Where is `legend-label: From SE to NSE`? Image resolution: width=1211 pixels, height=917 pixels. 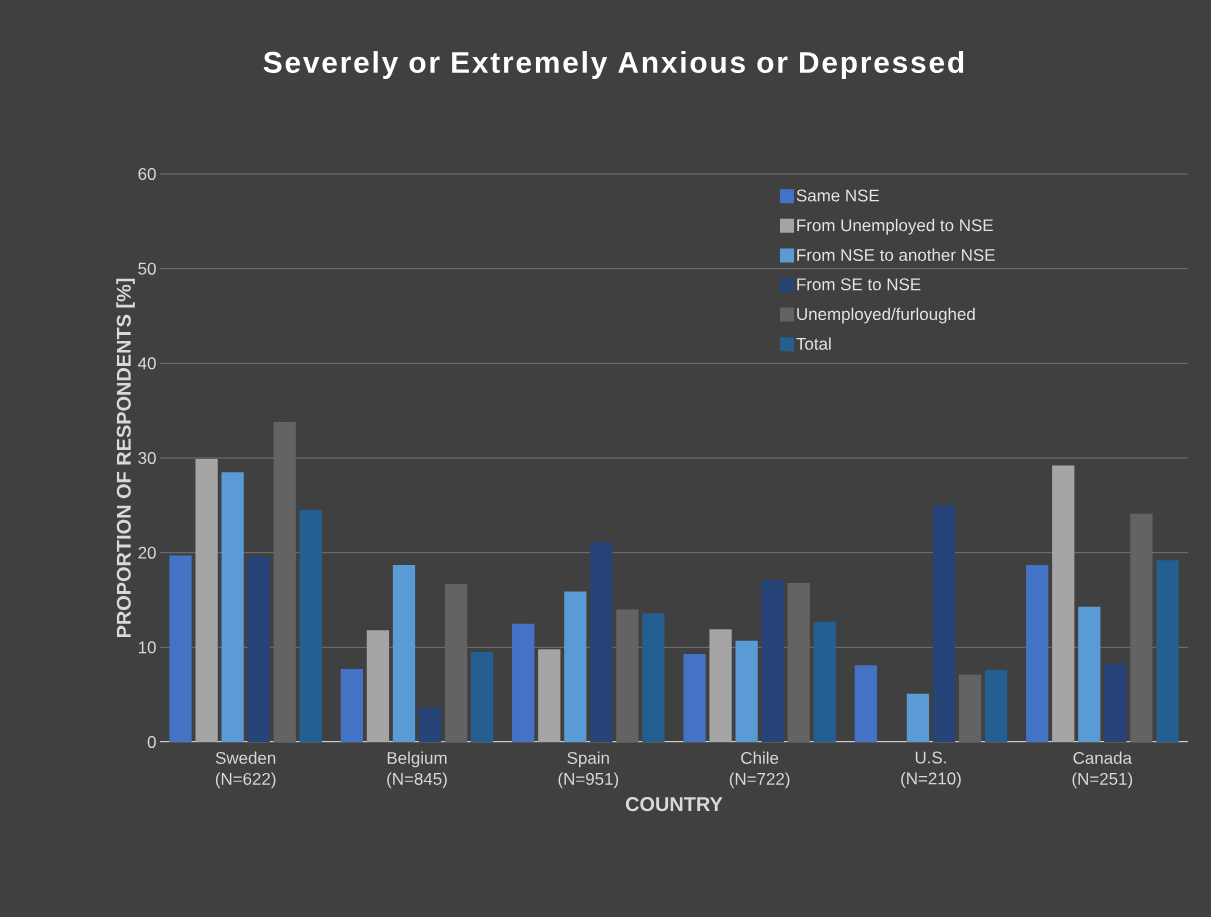 legend-label: From SE to NSE is located at coordinates (859, 284).